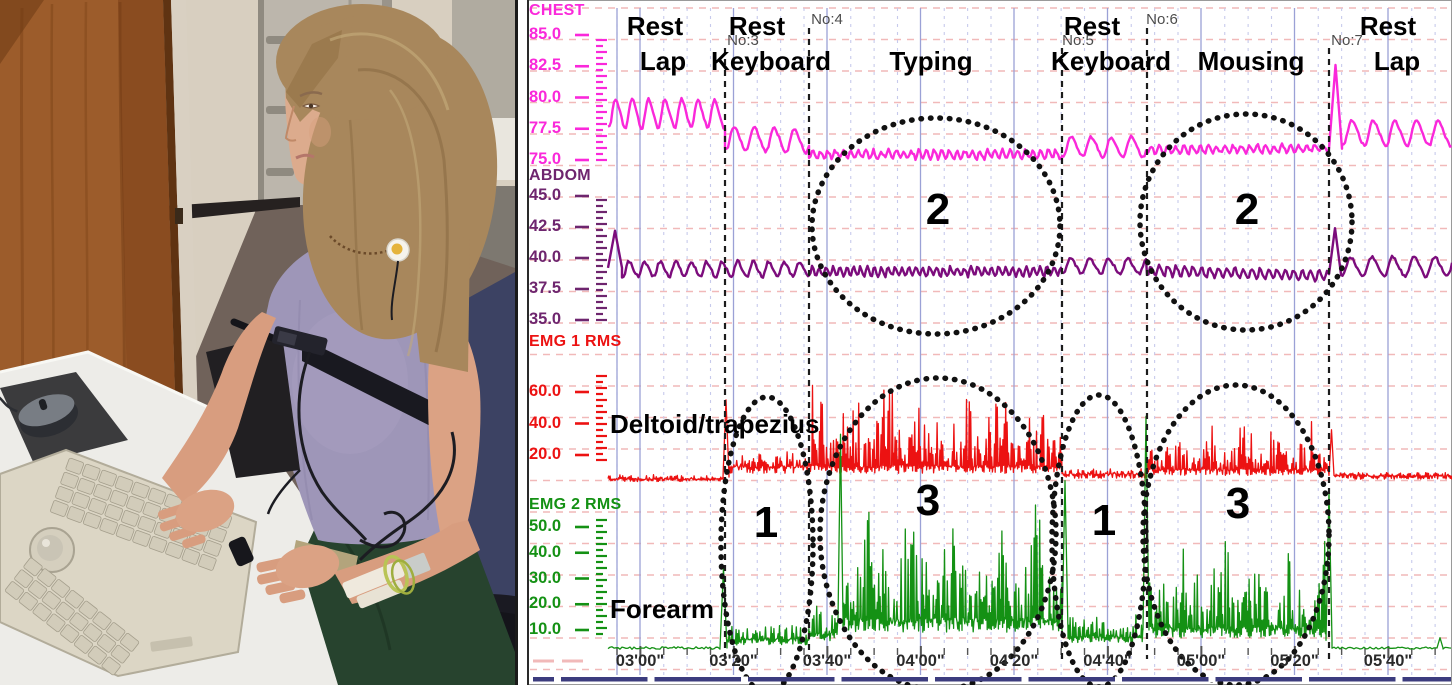 The height and width of the screenshot is (685, 1452). I want to click on sensor-wires, so click(361, 411).